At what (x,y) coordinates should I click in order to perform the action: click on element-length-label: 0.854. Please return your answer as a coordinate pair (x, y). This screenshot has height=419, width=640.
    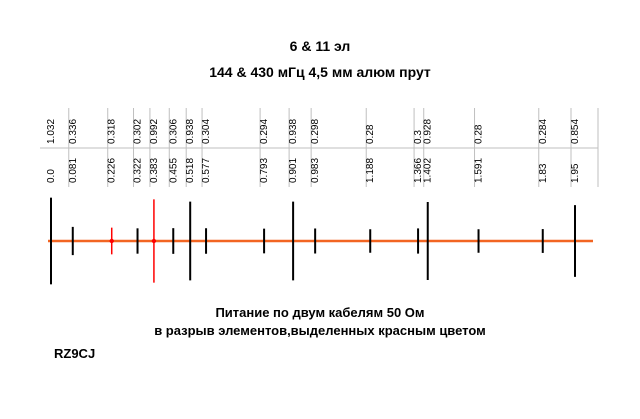
    Looking at the image, I should click on (575, 131).